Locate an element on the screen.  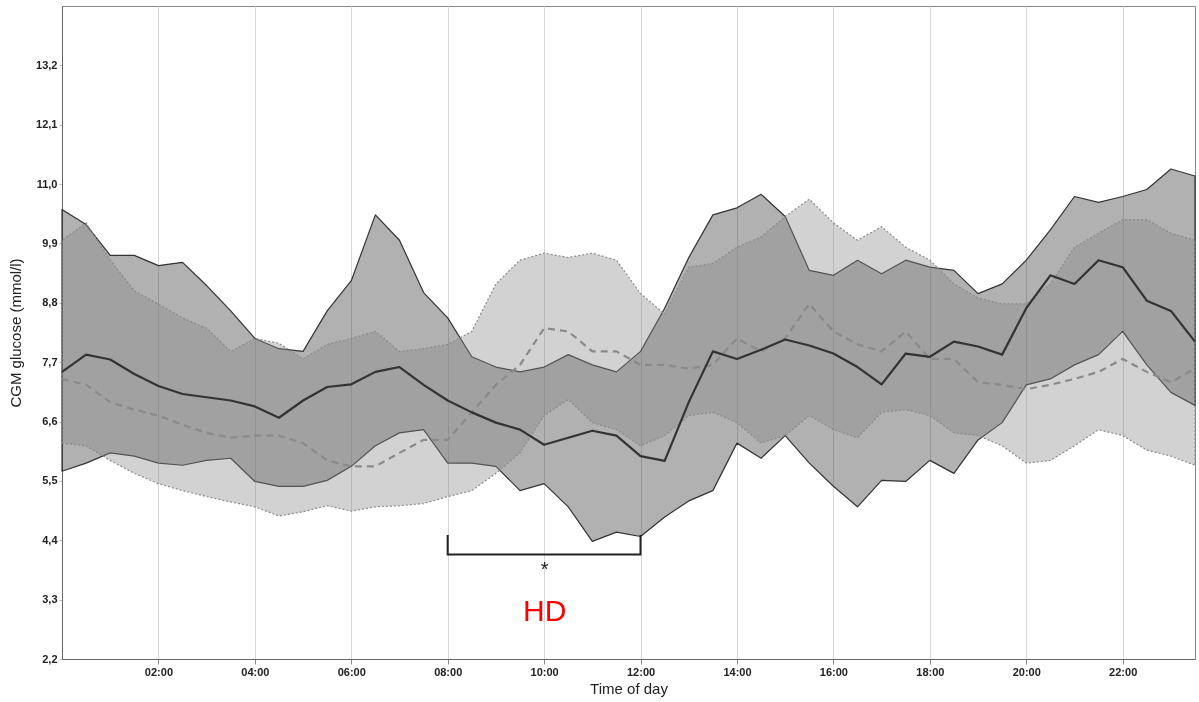
y-tick-label: 12,1 is located at coordinates (47, 124).